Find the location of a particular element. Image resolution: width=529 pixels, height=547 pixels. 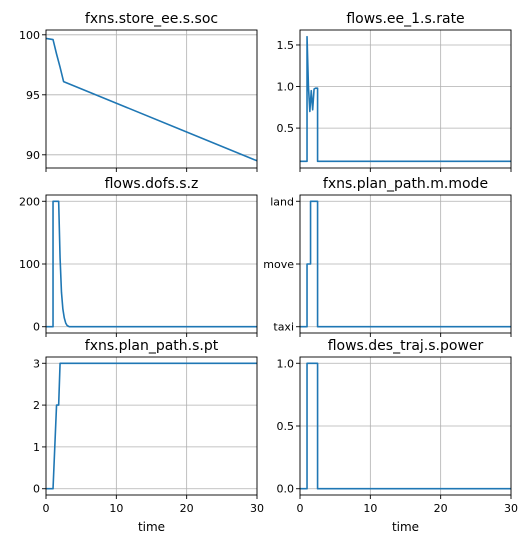

subplot-2: 0.5 1.0 1.5 flows.ee_1.s.rate is located at coordinates (394, 91).